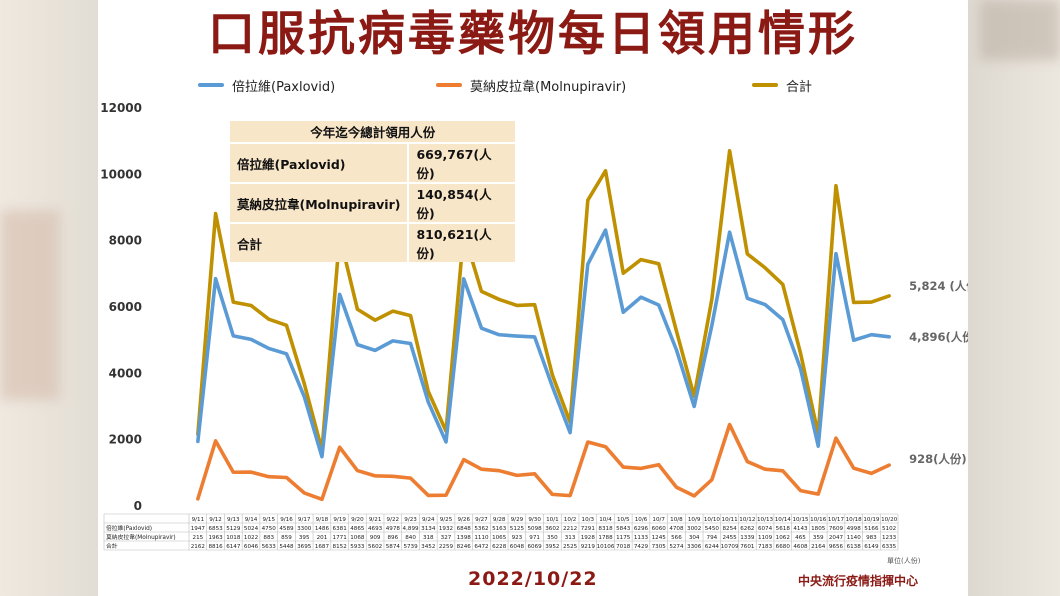  What do you see at coordinates (765, 520) in the screenshot?
I see `x-tick-label: 10/13` at bounding box center [765, 520].